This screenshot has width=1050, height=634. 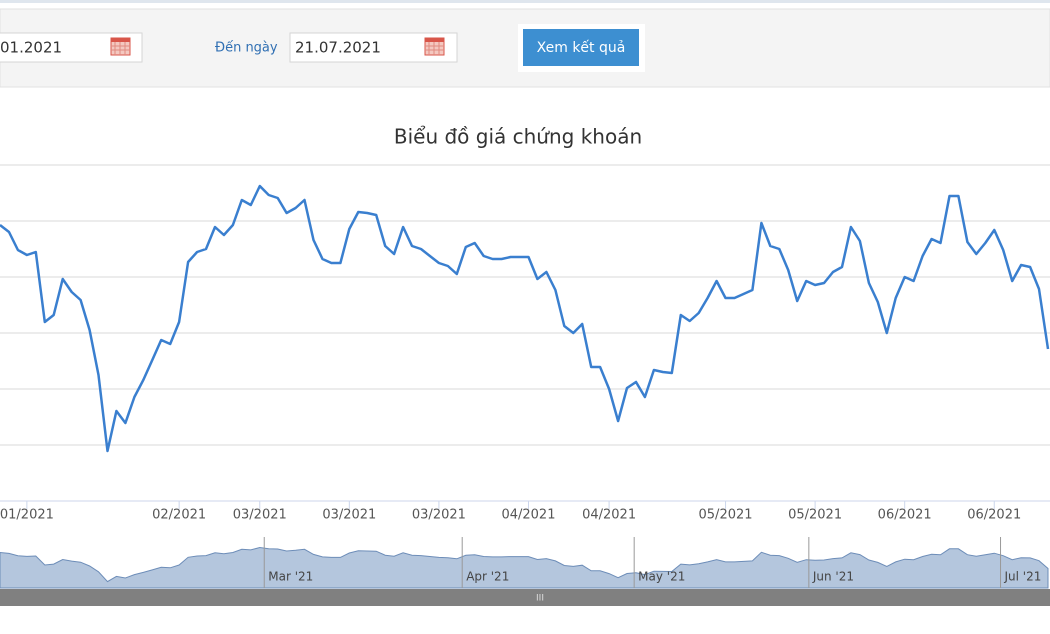 I want to click on submit-button, so click(x=581, y=47).